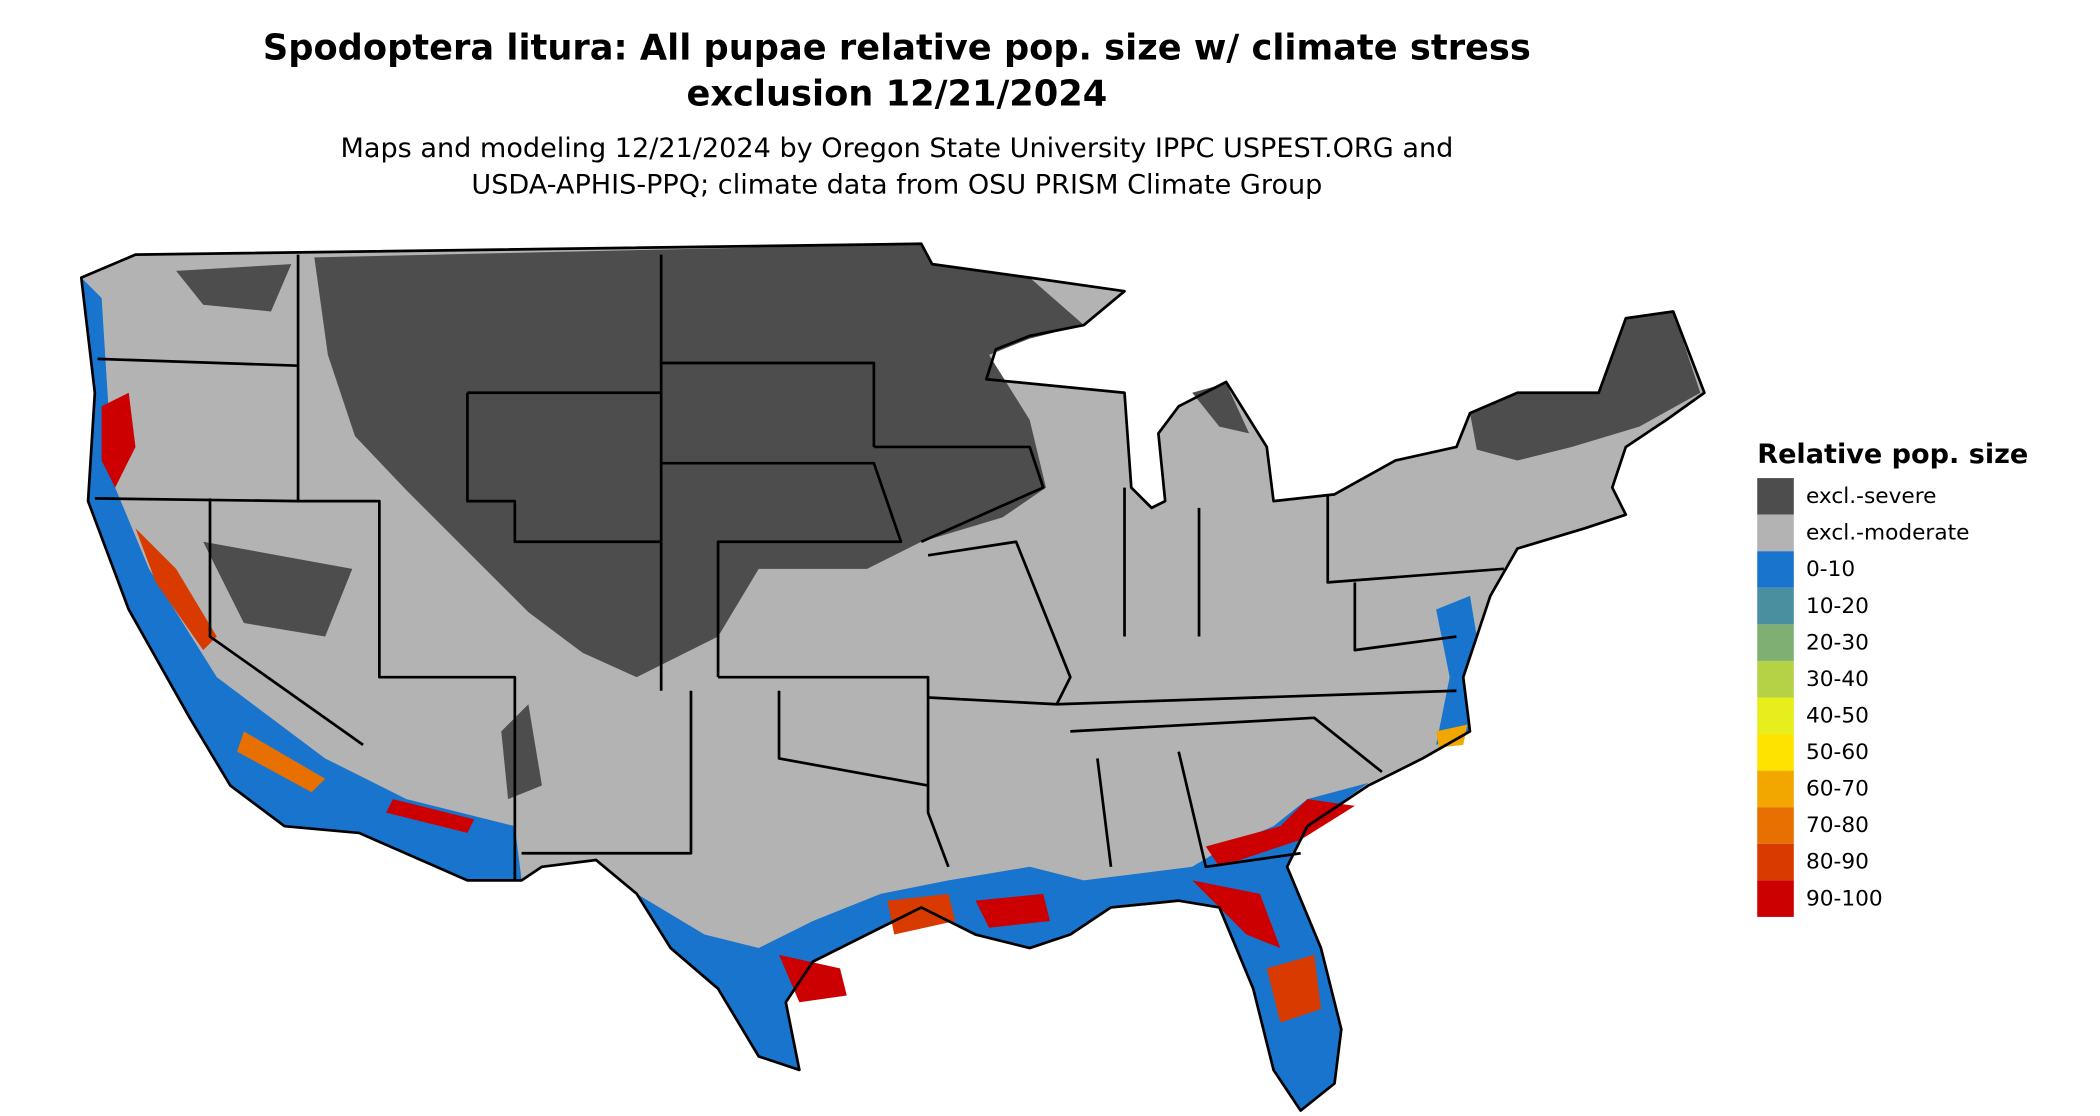 Image resolution: width=2100 pixels, height=1116 pixels. I want to click on legend-label: 20-30, so click(1837, 642).